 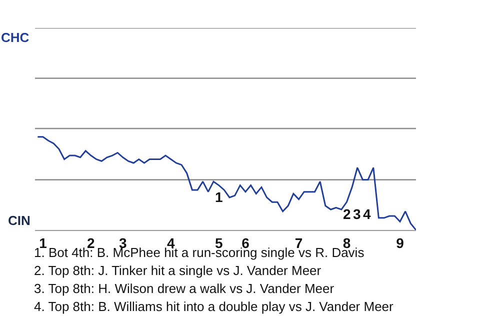 I want to click on annotation: 3, so click(x=357, y=214).